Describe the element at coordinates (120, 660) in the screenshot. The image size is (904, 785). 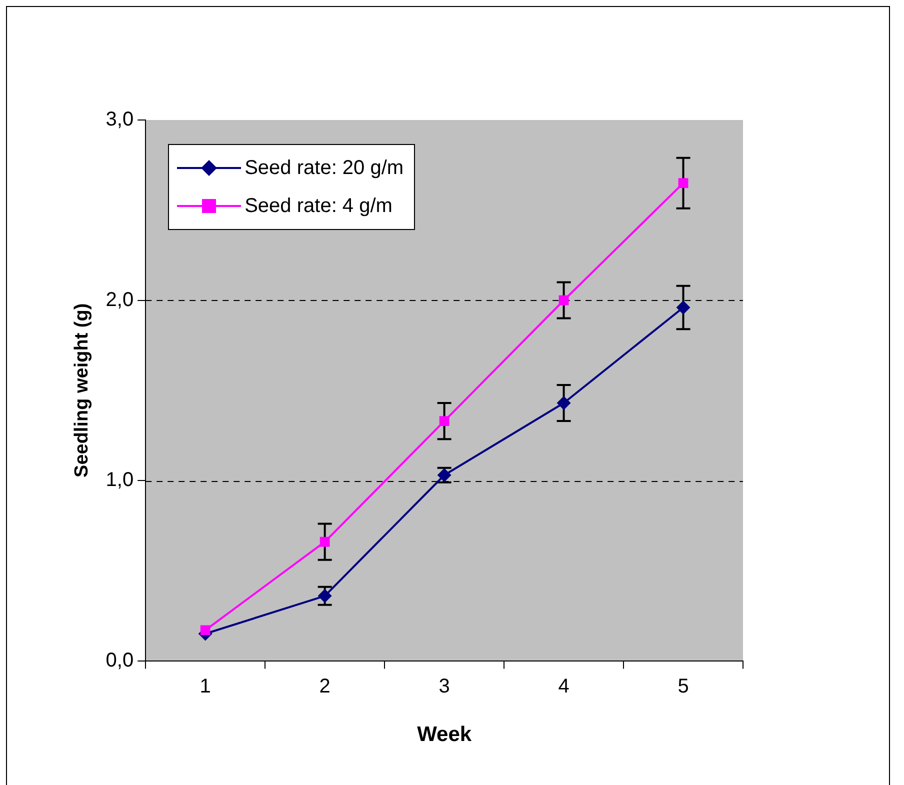
I see `y-tick-label: 0,0` at that location.